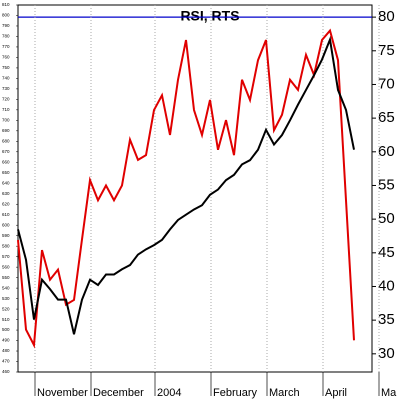 This screenshot has width=420, height=400. I want to click on y2-tick-label: 40, so click(386, 285).